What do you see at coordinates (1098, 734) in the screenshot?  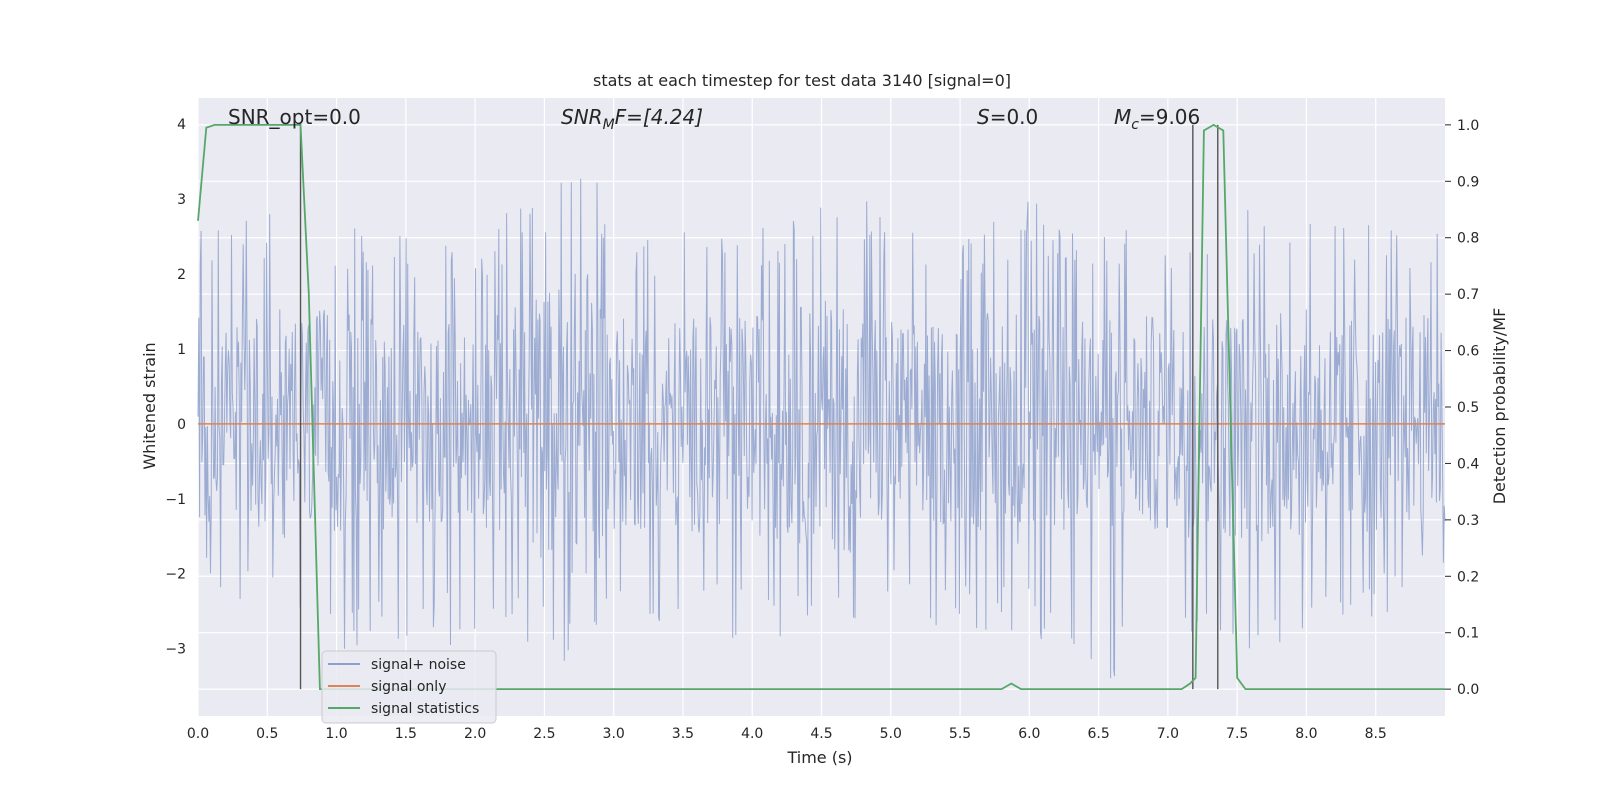 I see `x-tick-label: 6.5` at bounding box center [1098, 734].